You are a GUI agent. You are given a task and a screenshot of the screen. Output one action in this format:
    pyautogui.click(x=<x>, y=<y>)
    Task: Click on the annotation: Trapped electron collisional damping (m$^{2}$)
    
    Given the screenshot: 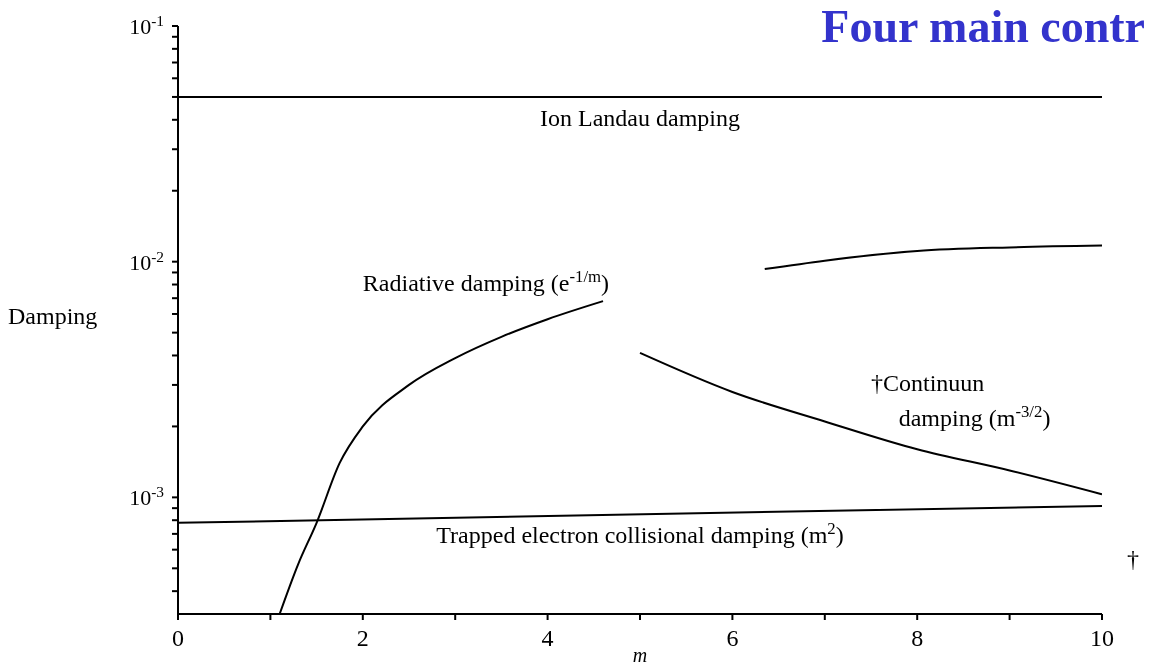 What is the action you would take?
    pyautogui.click(x=640, y=533)
    